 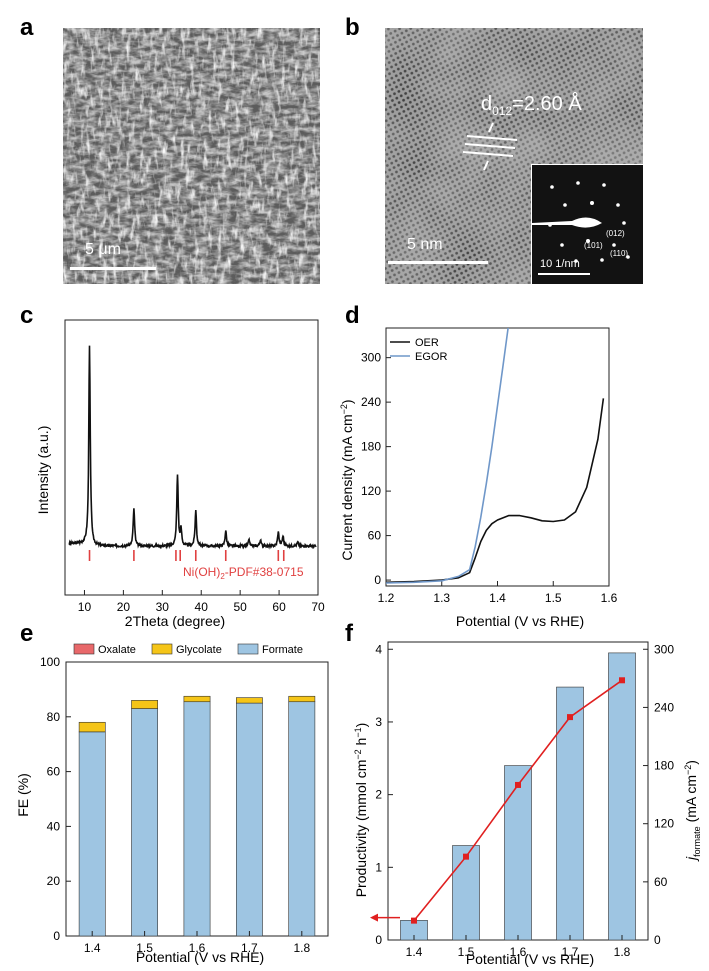 What do you see at coordinates (54, 826) in the screenshot?
I see `fe-ytick-label: 40` at bounding box center [54, 826].